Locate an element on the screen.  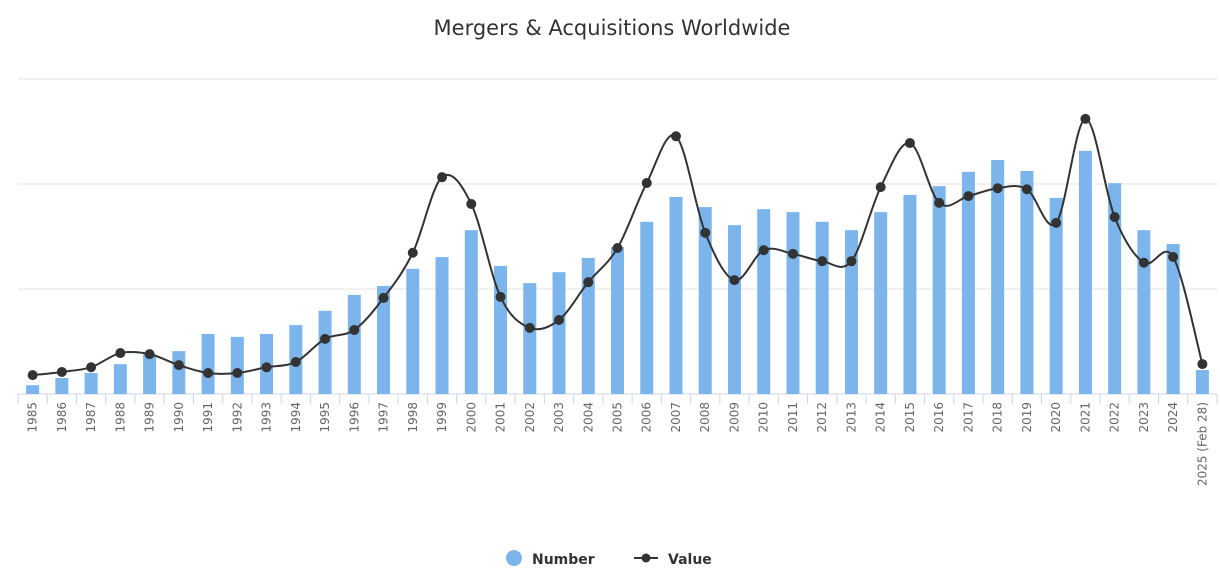
x-tick-label: 2014 is located at coordinates (881, 417).